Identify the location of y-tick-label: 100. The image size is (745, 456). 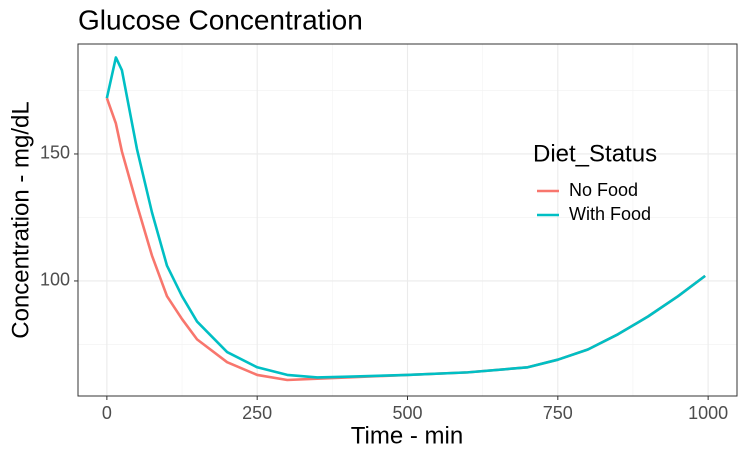
(55, 280).